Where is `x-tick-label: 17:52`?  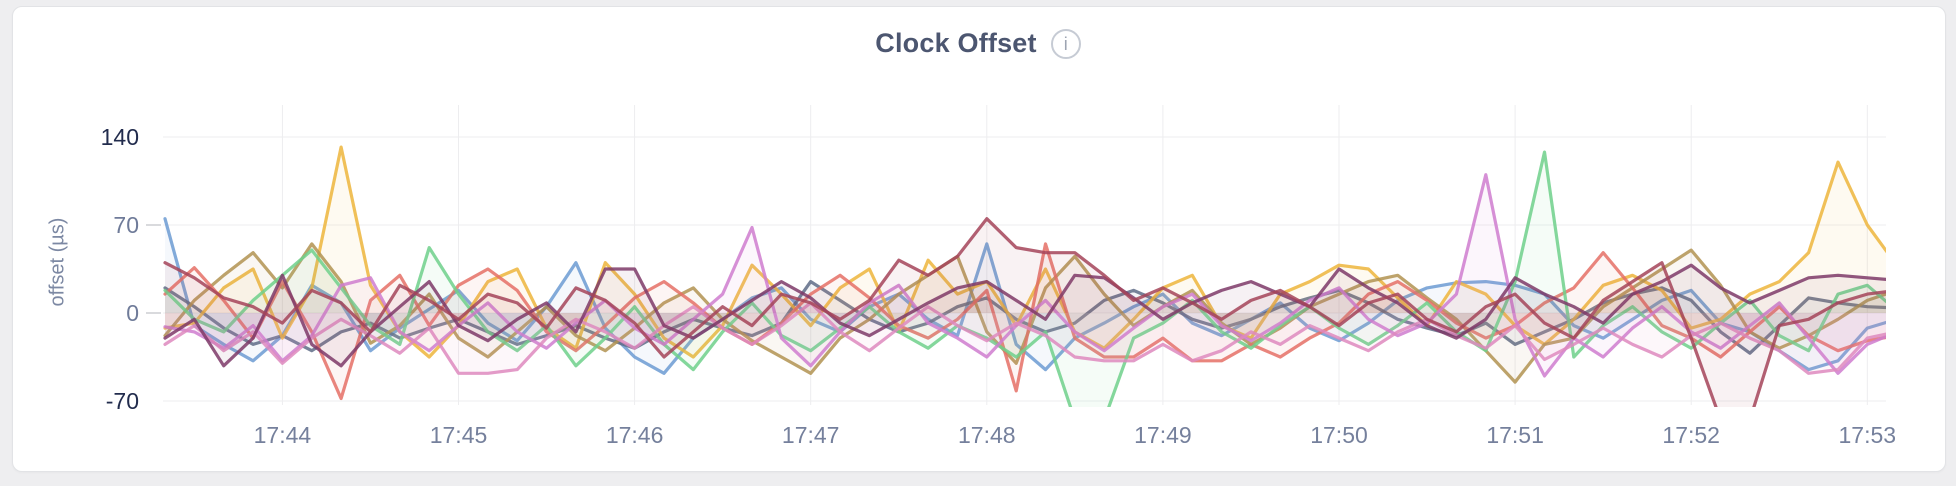 x-tick-label: 17:52 is located at coordinates (1691, 435).